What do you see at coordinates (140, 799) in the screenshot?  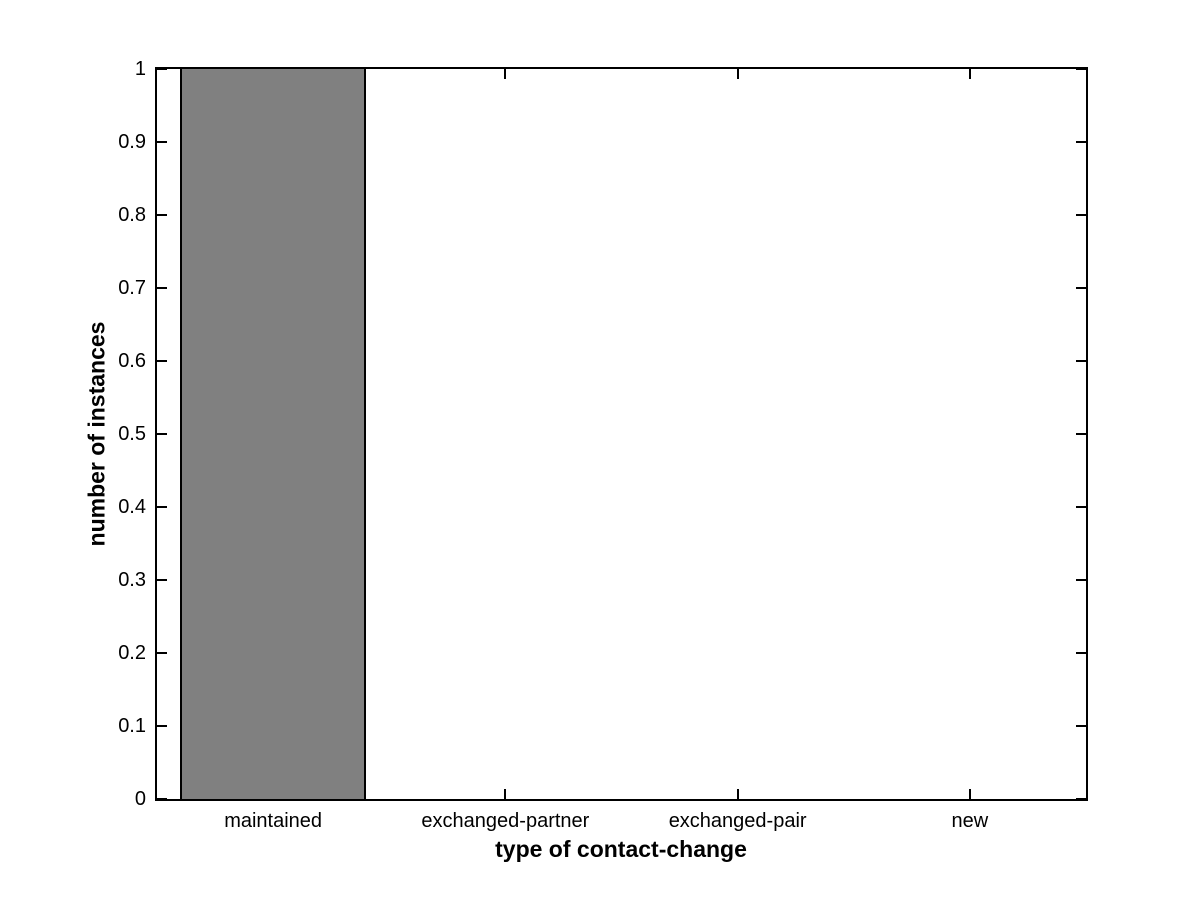 I see `y-tick-label: 0` at bounding box center [140, 799].